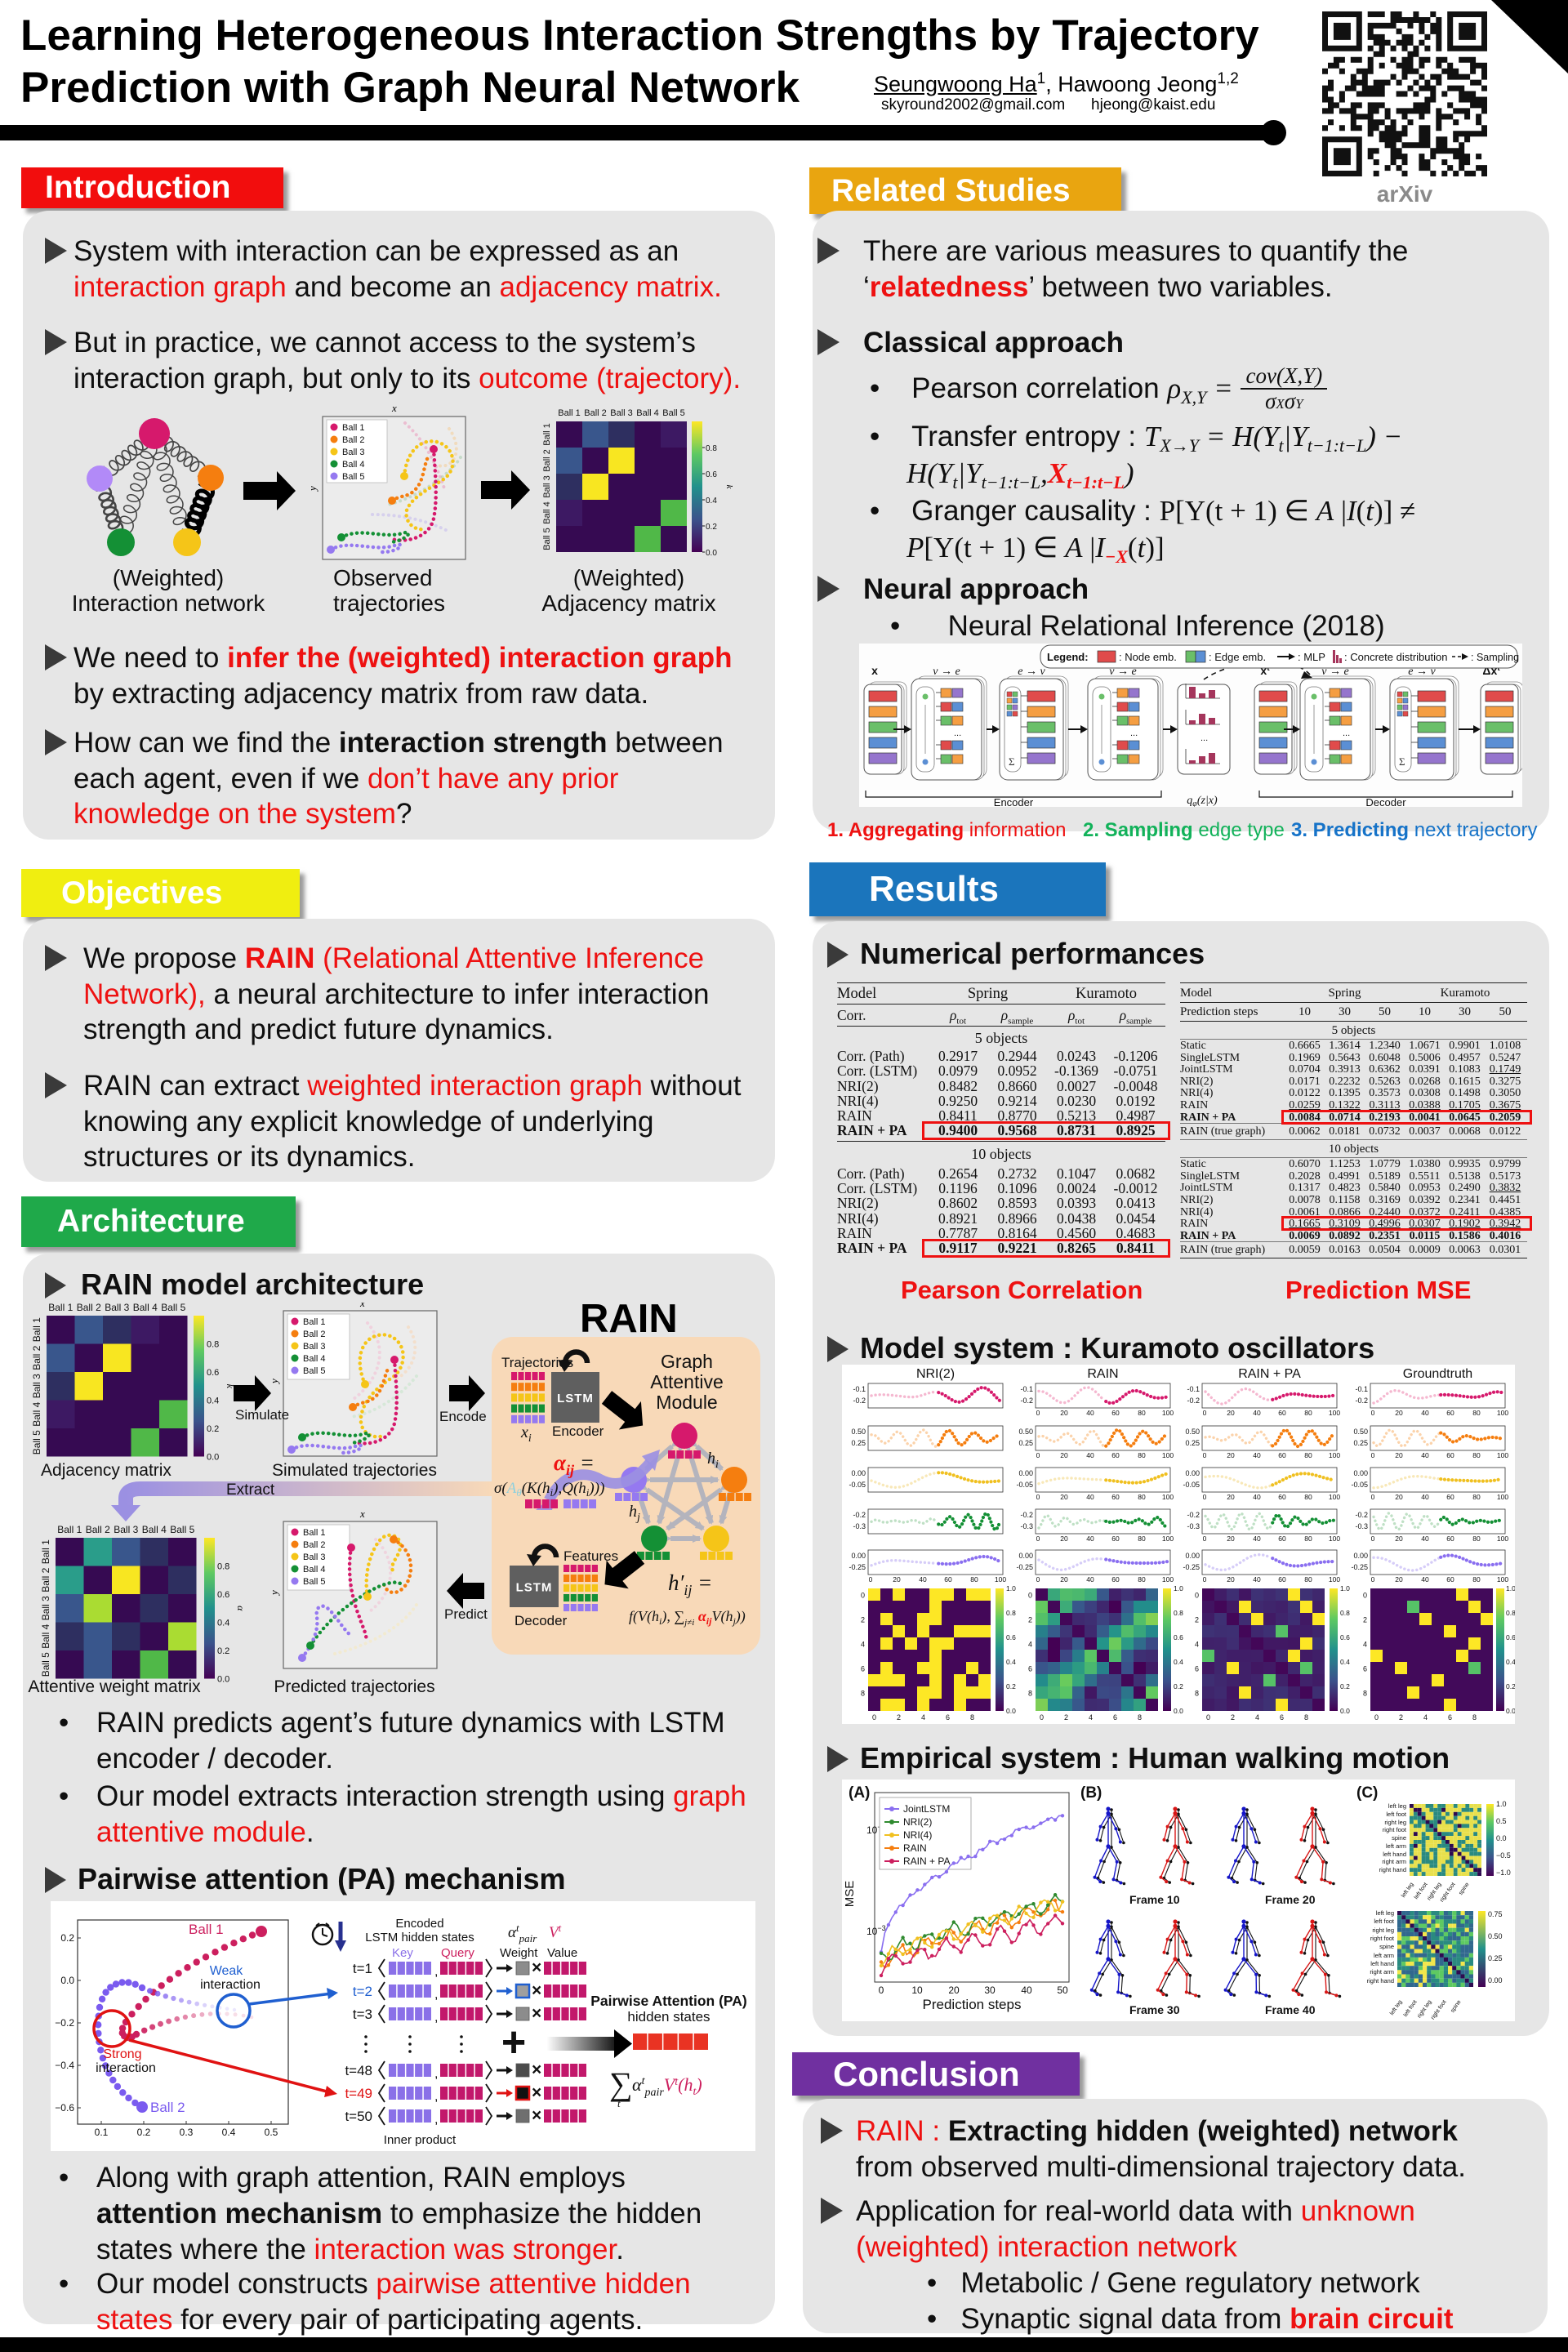  What do you see at coordinates (936, 1374) in the screenshot?
I see `svg-text: NRI(2)` at bounding box center [936, 1374].